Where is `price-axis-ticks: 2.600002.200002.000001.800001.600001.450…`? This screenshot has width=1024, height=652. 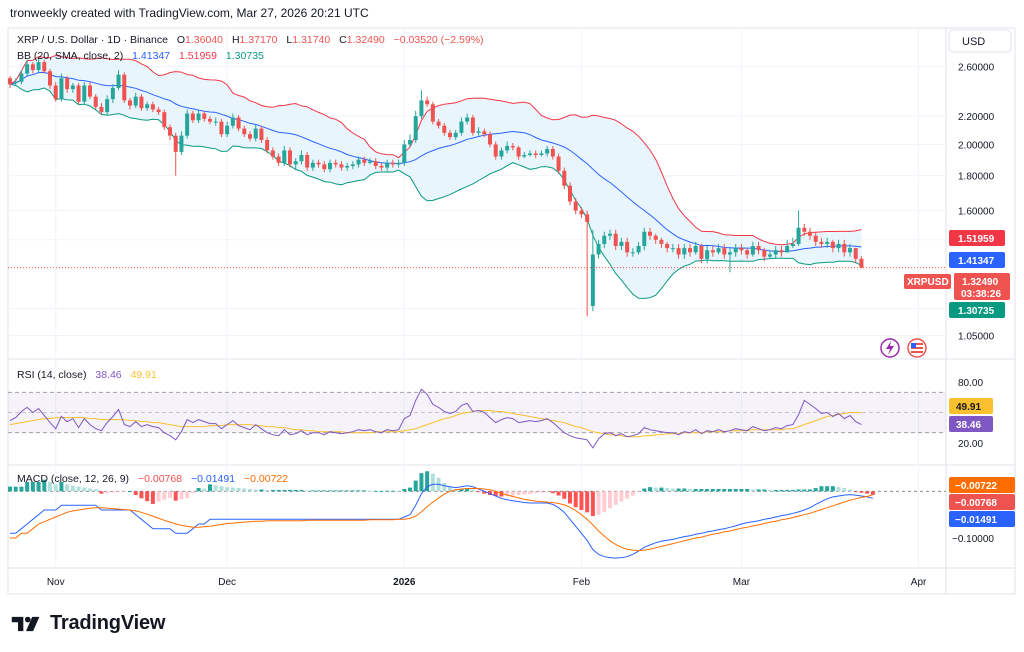
price-axis-ticks: 2.600002.200002.000001.800001.600001.450… is located at coordinates (976, 203).